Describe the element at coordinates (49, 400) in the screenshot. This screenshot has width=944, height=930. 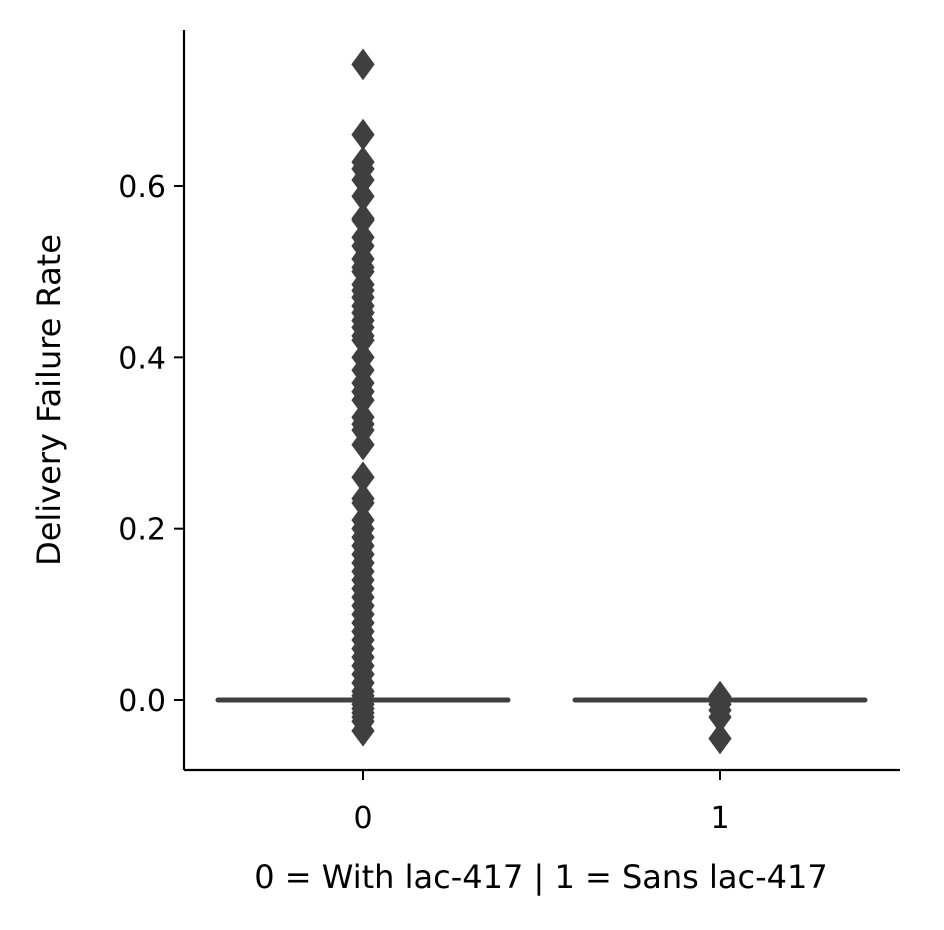
I see `y-axis-title: Delivery Failure Rate` at that location.